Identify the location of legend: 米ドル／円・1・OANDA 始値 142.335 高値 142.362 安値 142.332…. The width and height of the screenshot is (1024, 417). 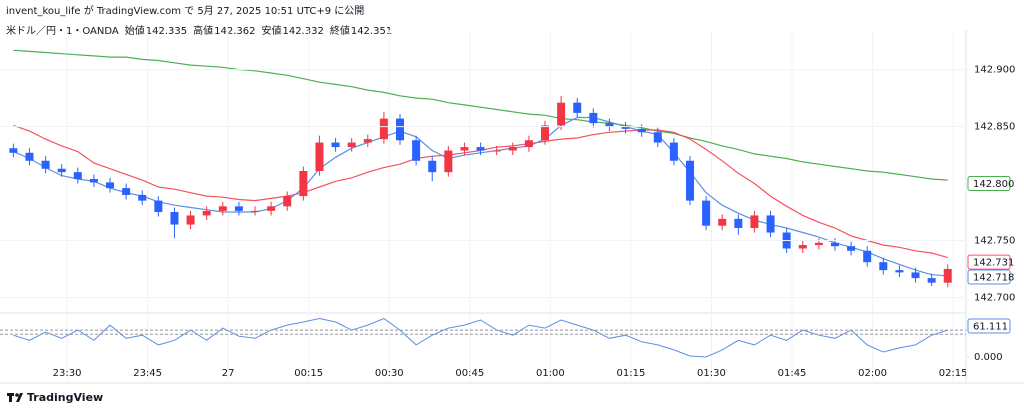
(199, 30).